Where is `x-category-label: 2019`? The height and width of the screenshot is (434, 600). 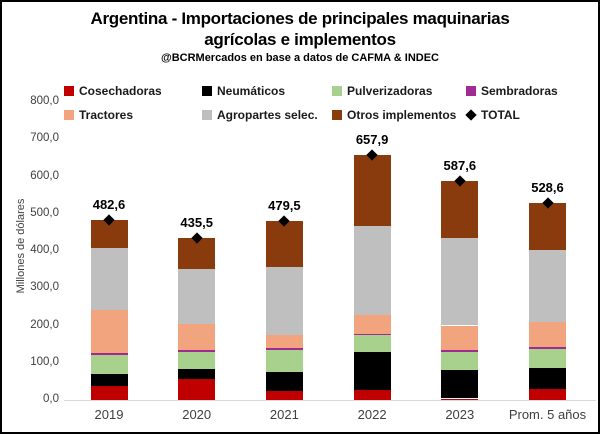 x-category-label: 2019 is located at coordinates (109, 414).